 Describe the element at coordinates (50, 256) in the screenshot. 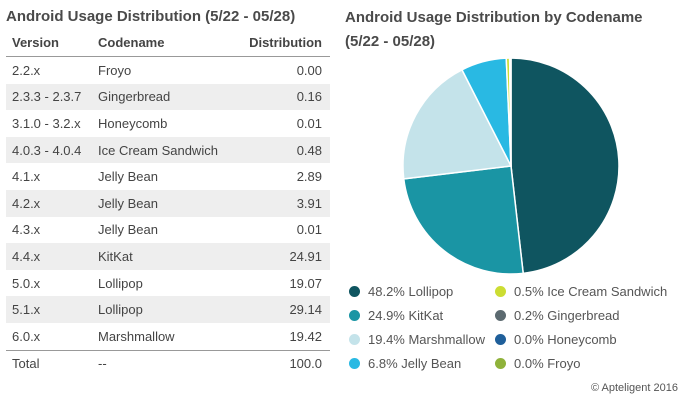

I see `cell-version: 4.4.x` at that location.